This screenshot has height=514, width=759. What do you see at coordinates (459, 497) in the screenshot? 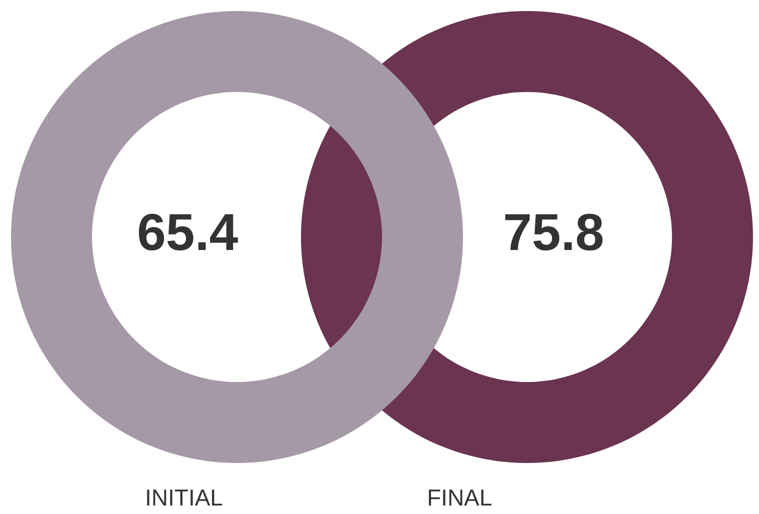
I see `category-label: FINAL` at bounding box center [459, 497].